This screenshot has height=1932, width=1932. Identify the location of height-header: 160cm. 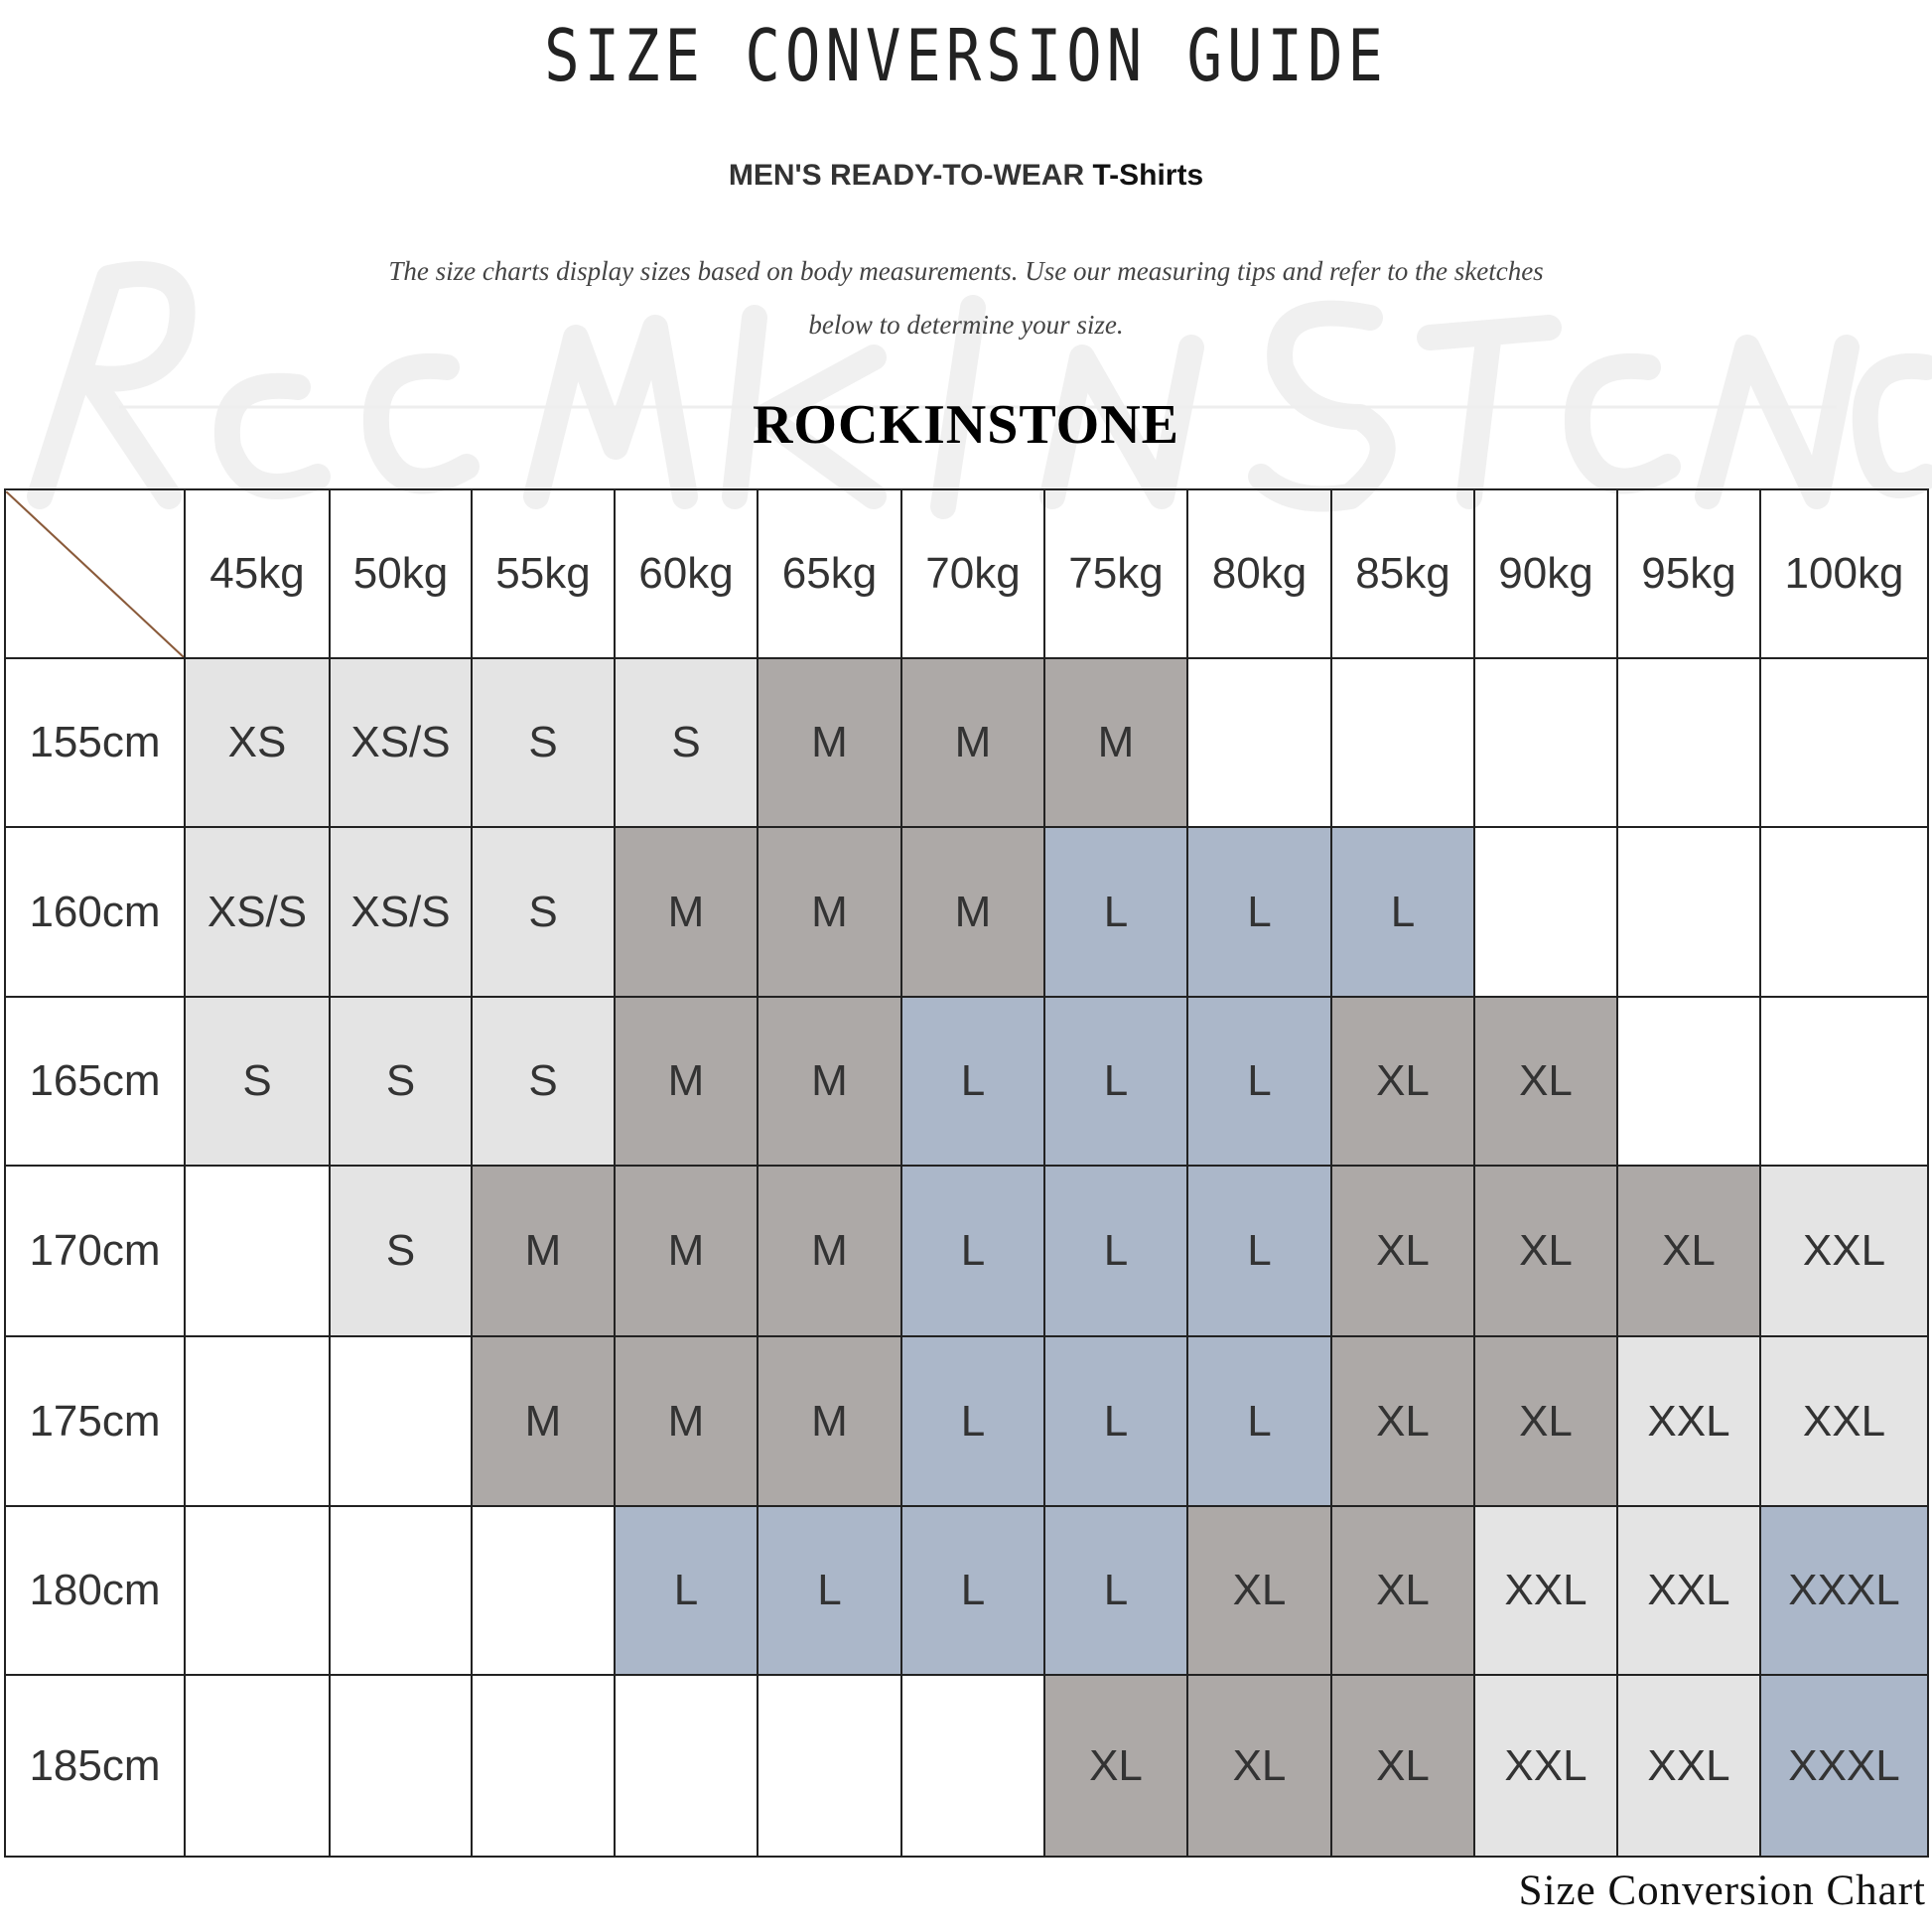
(95, 912).